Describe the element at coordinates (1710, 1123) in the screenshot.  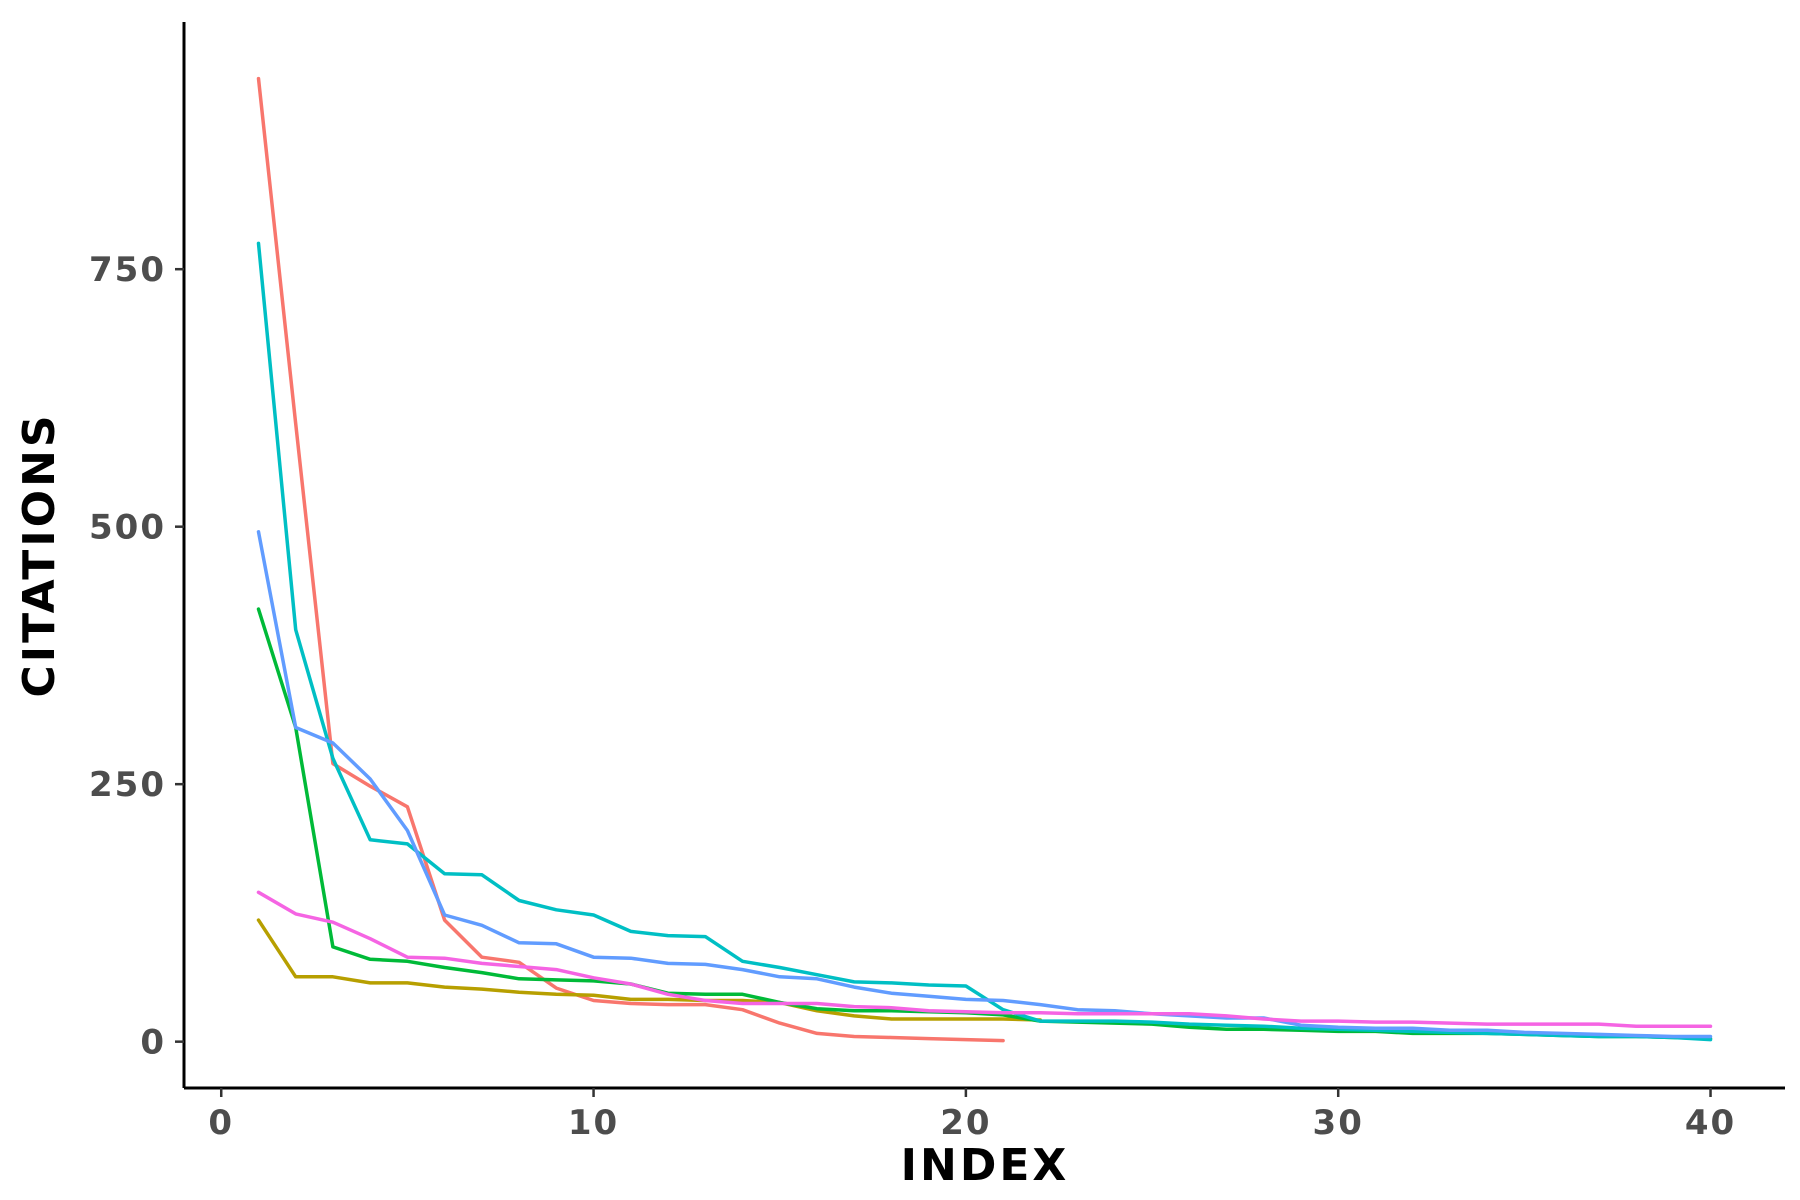
I see `x-tick-label: 40` at that location.